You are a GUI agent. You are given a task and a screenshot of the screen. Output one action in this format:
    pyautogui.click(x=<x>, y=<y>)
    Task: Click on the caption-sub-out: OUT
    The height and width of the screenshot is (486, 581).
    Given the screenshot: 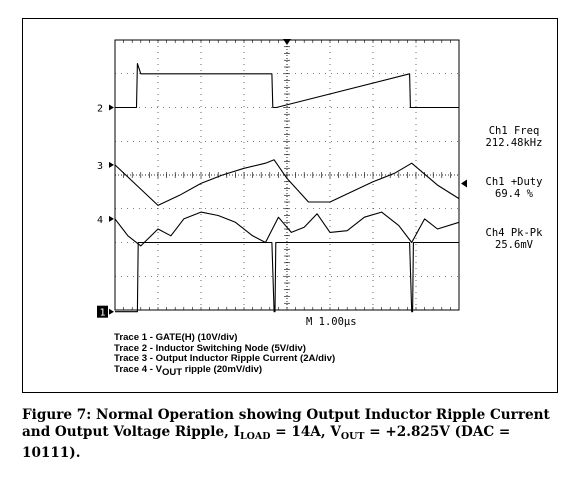 What is the action you would take?
    pyautogui.click(x=352, y=436)
    